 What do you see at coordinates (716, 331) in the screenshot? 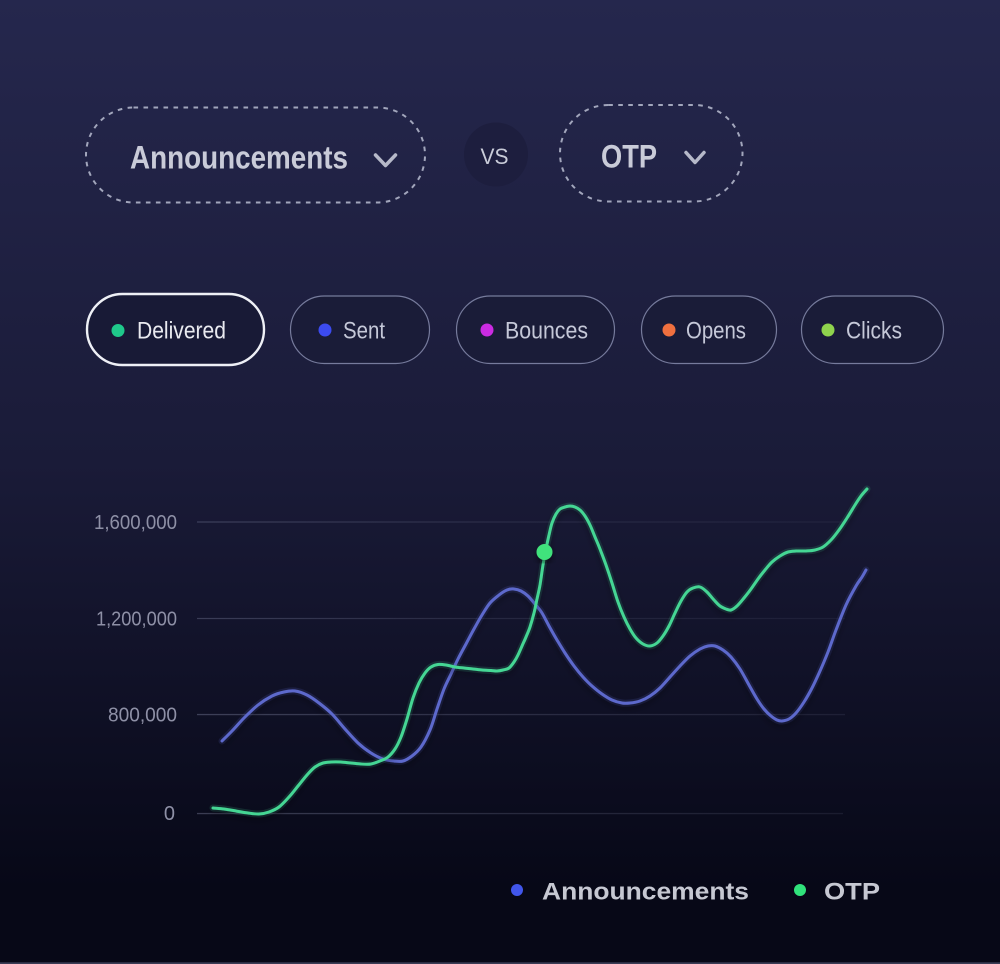
I see `svg-text: Opens` at bounding box center [716, 331].